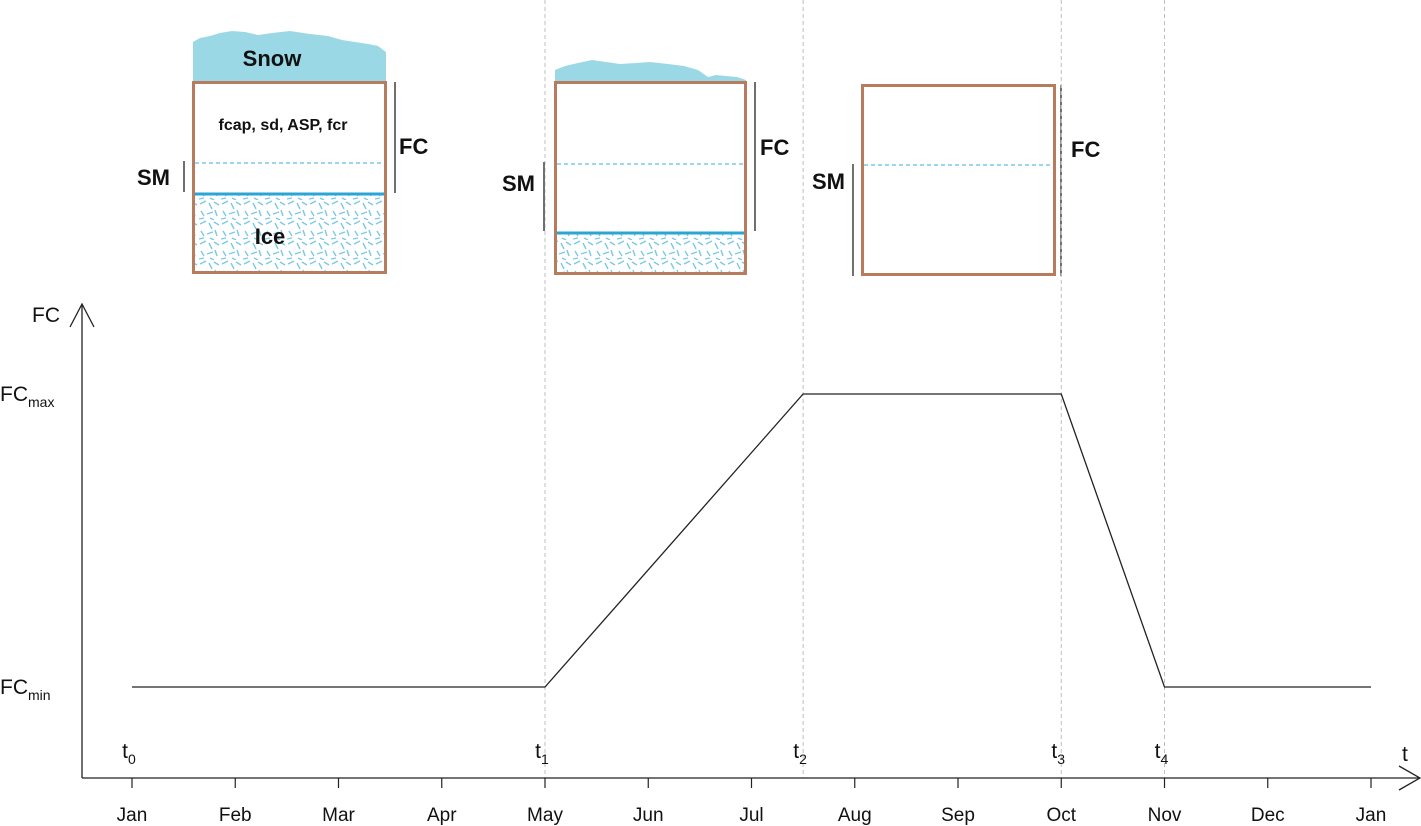 The image size is (1421, 826). Describe the element at coordinates (542, 753) in the screenshot. I see `time-marker-t1: t1` at that location.